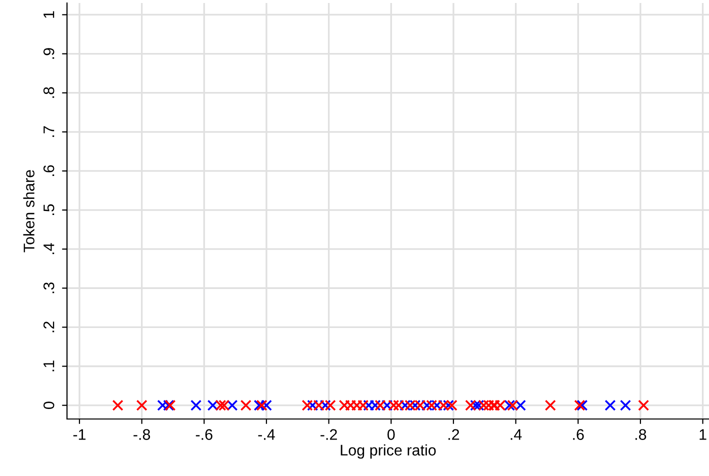 The height and width of the screenshot is (476, 709). Describe the element at coordinates (640, 434) in the screenshot. I see `x-tick-label: .8` at that location.